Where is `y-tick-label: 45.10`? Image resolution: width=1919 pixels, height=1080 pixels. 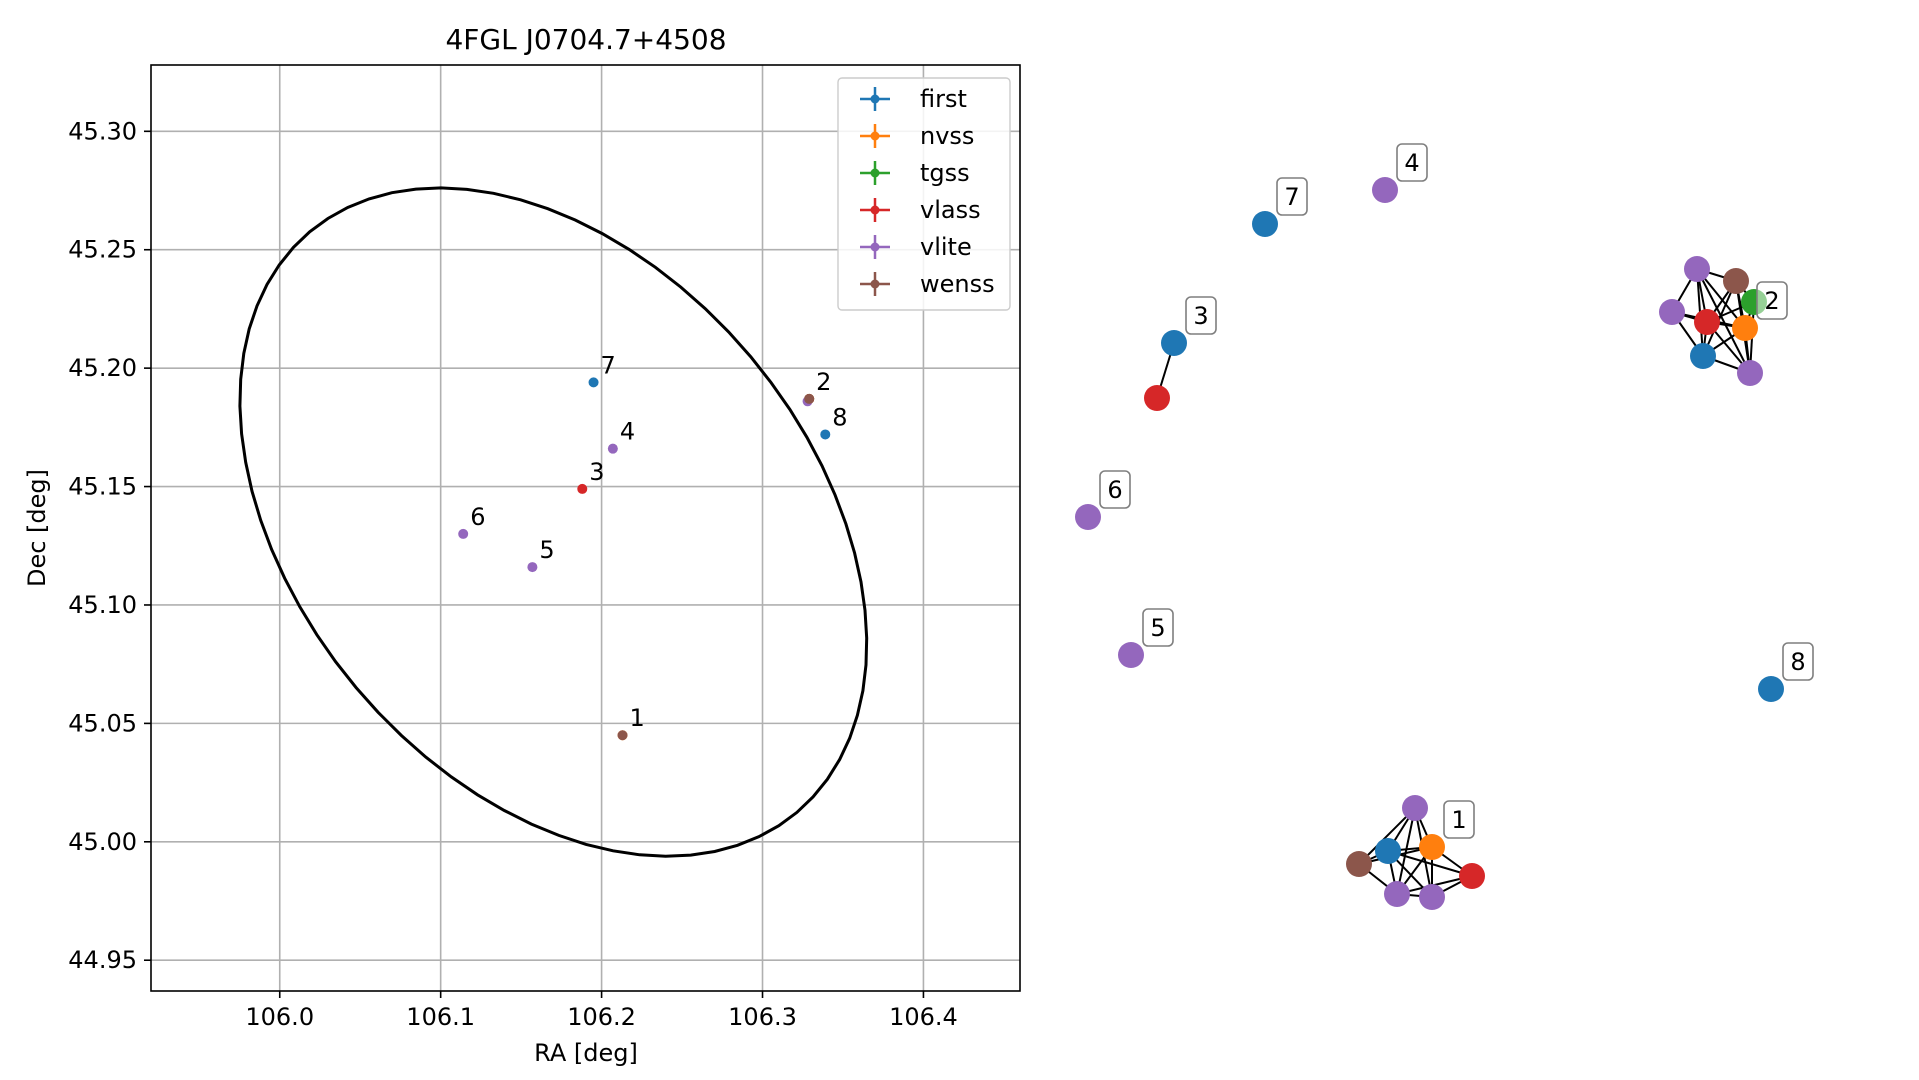
y-tick-label: 45.10 is located at coordinates (102, 605).